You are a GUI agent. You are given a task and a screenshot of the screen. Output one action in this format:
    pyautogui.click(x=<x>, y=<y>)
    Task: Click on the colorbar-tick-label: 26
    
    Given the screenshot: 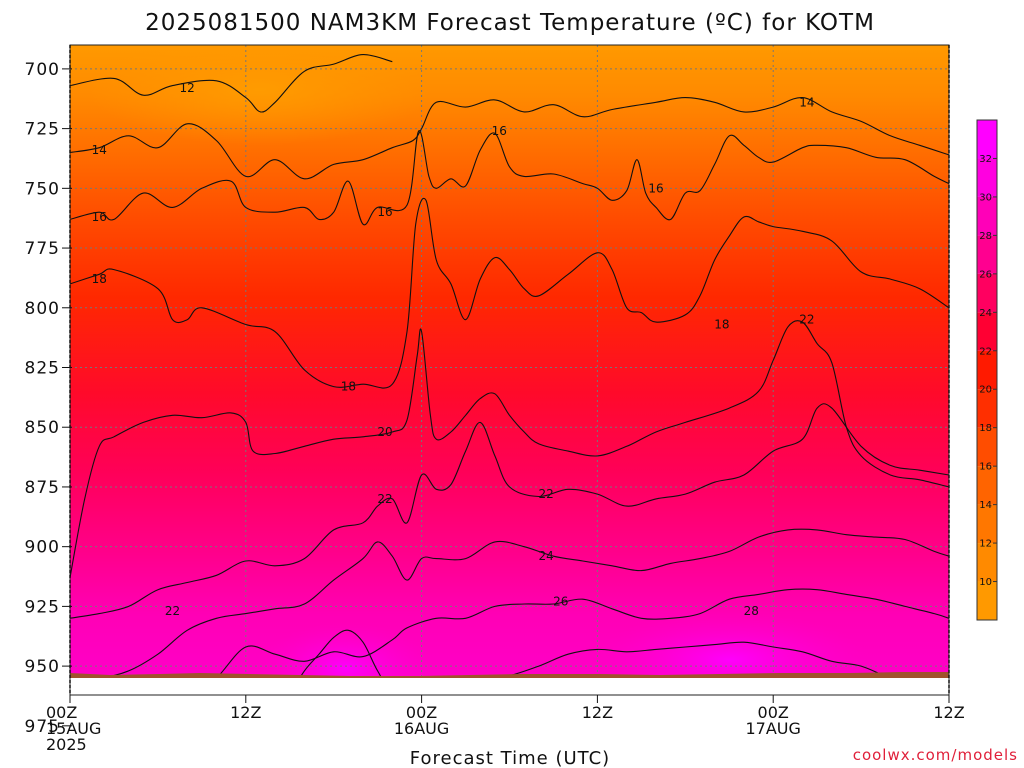 What is the action you would take?
    pyautogui.click(x=985, y=274)
    